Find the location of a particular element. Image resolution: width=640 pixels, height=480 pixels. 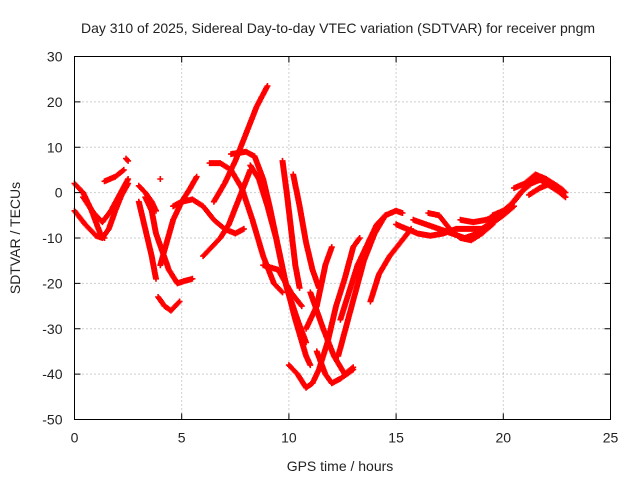

y-tick-label: 0 is located at coordinates (59, 193).